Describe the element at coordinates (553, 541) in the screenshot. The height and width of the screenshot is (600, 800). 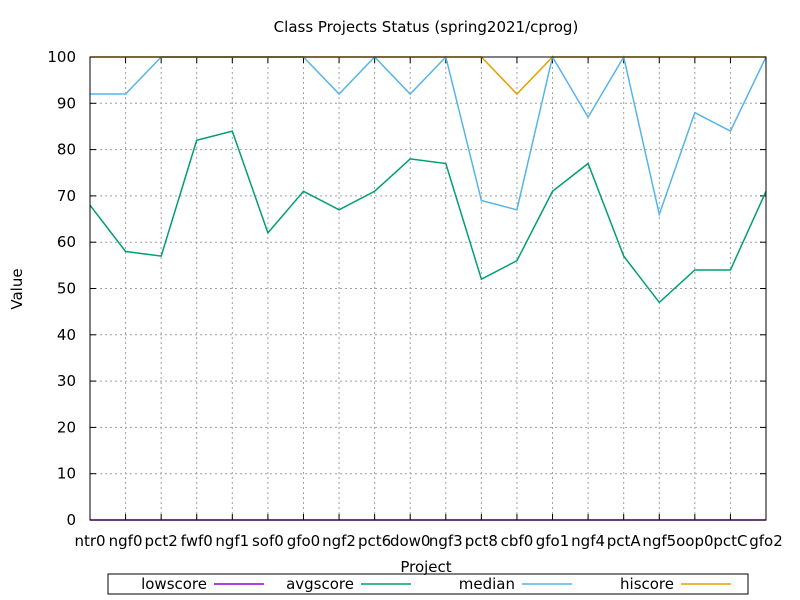
I see `x-tick-label: gfo1` at that location.